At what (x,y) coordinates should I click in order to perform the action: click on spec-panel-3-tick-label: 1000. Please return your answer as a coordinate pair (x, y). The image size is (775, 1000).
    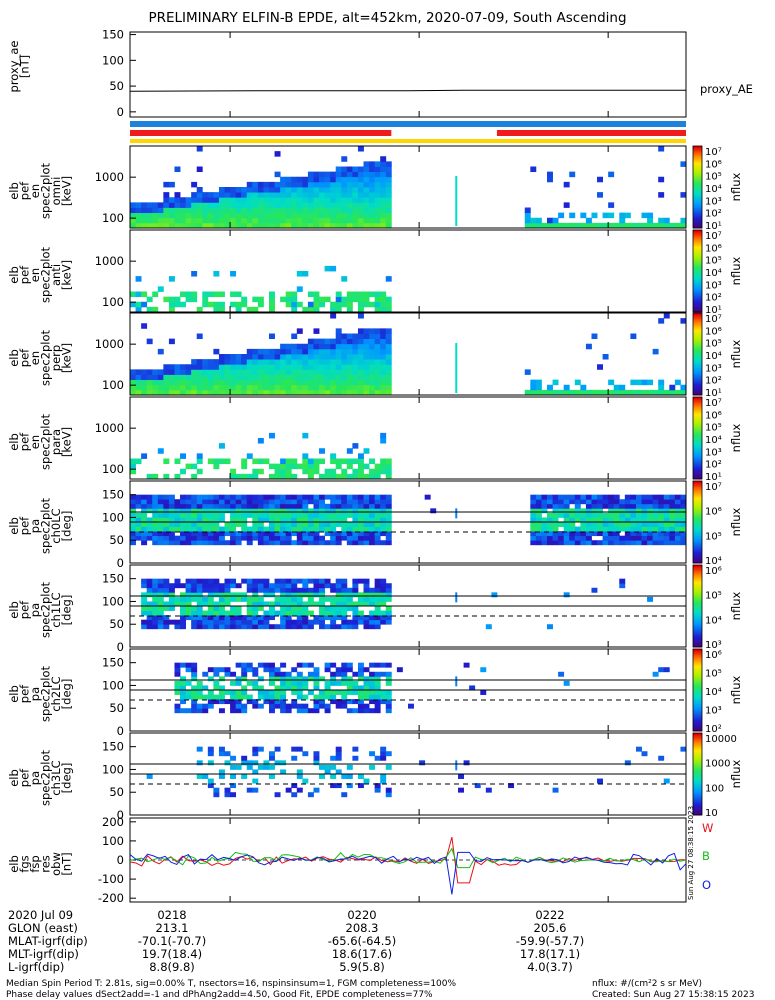
    Looking at the image, I should click on (109, 428).